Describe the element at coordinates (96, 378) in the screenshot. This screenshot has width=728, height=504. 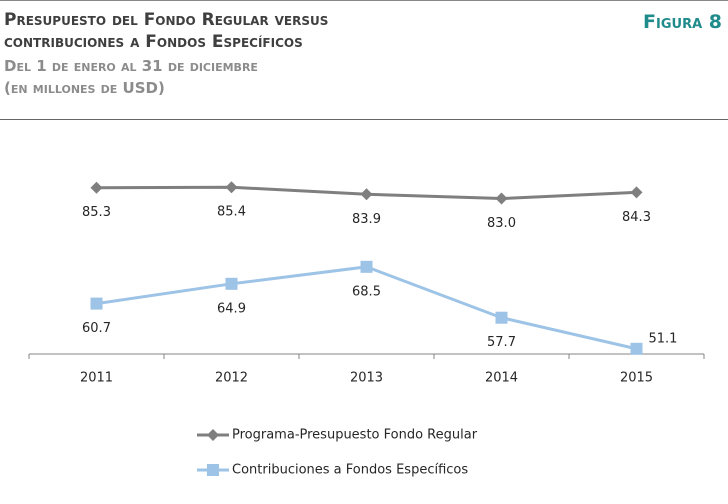
I see `x-tick-label: 2011` at that location.